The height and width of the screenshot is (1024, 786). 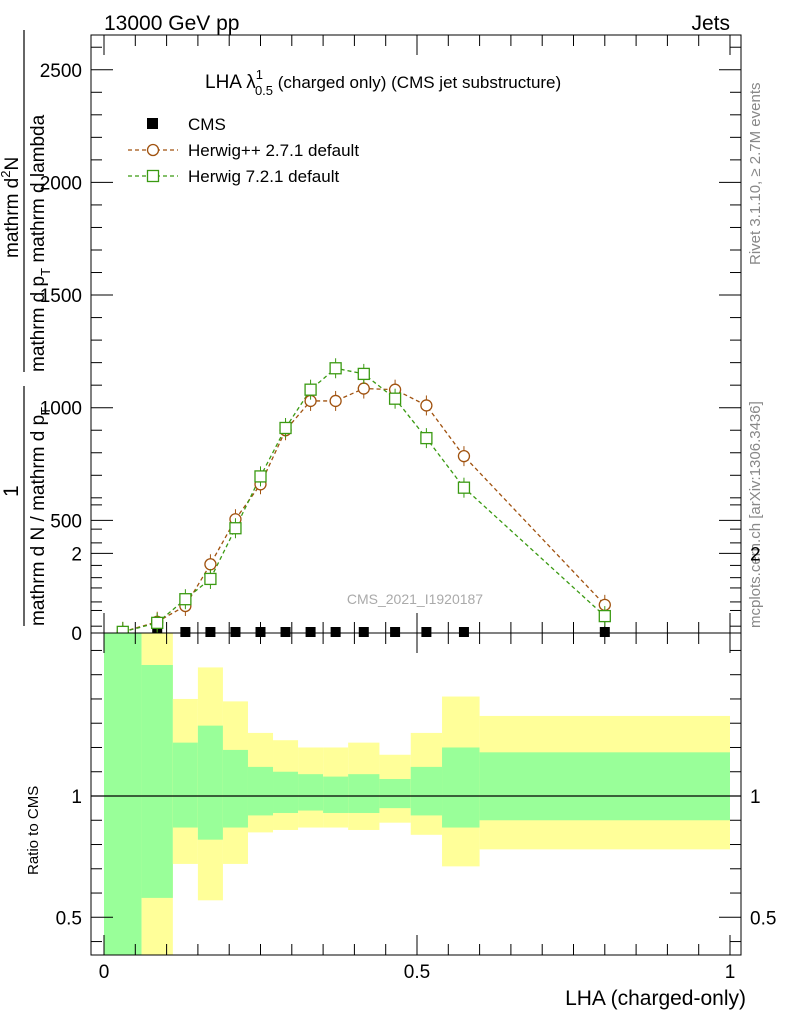 What do you see at coordinates (76, 554) in the screenshot?
I see `ratio-y-tick-label: 2` at bounding box center [76, 554].